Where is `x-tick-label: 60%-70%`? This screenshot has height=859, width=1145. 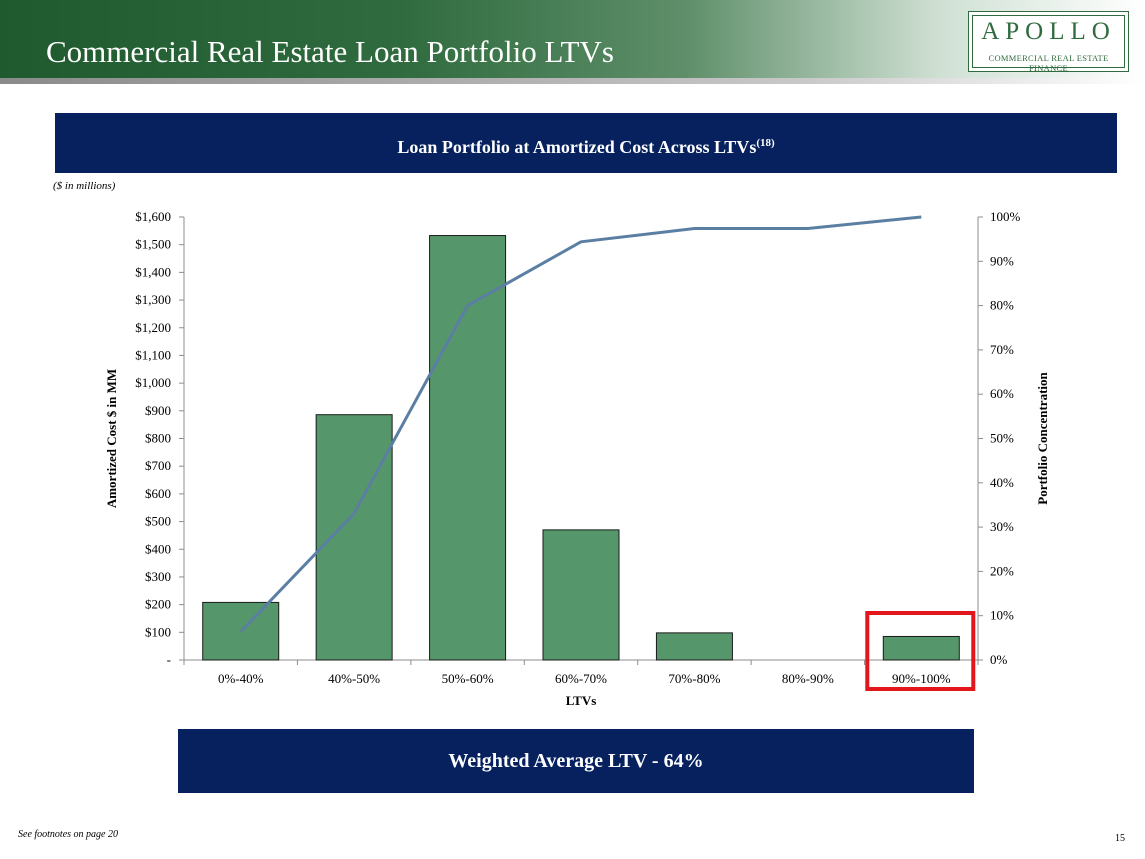
x-tick-label: 60%-70% is located at coordinates (581, 678).